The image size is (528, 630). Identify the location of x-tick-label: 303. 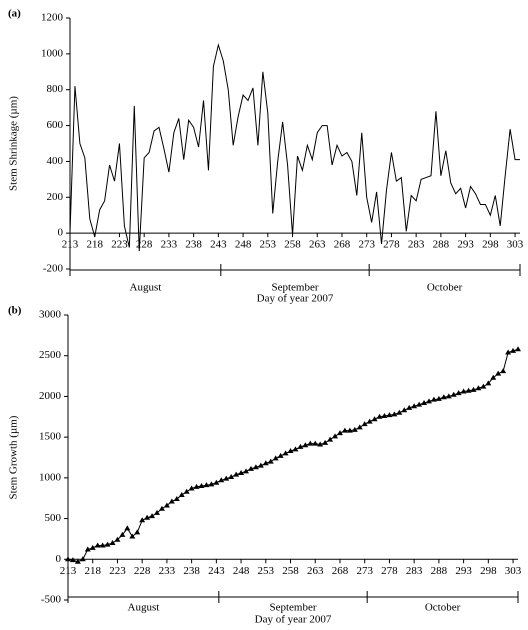
(515, 245).